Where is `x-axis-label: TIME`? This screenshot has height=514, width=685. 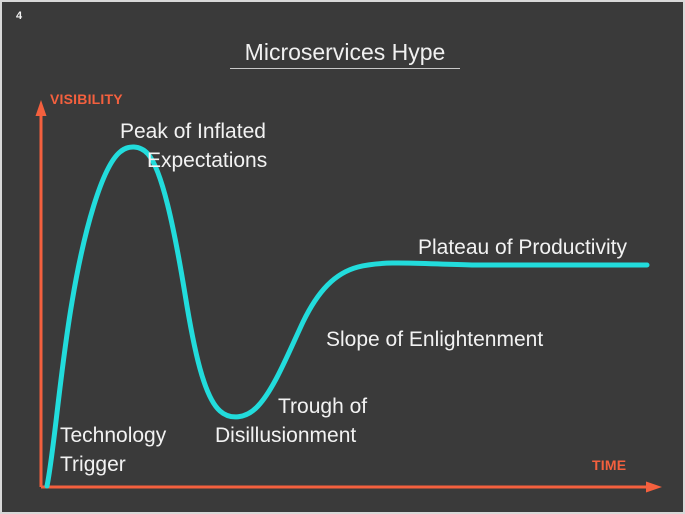 x-axis-label: TIME is located at coordinates (609, 465).